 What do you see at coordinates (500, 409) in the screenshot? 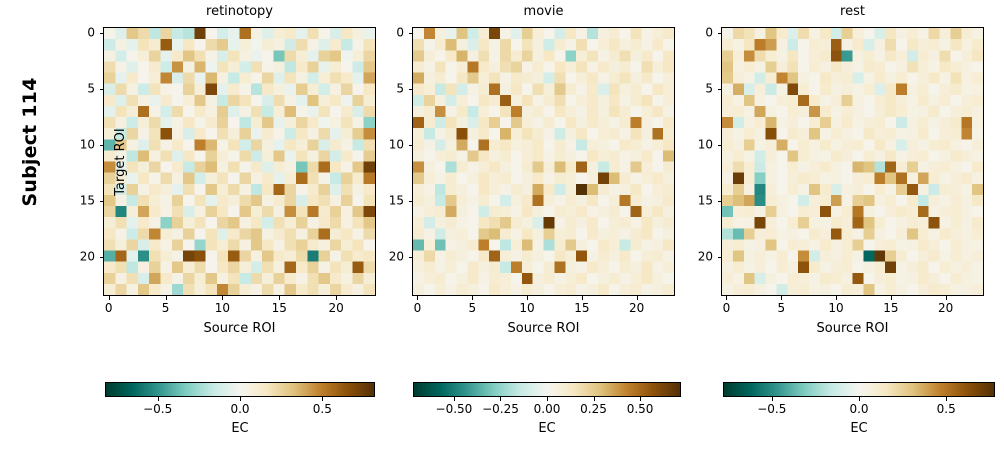
I see `colorbar-tick-label: −0.25` at bounding box center [500, 409].